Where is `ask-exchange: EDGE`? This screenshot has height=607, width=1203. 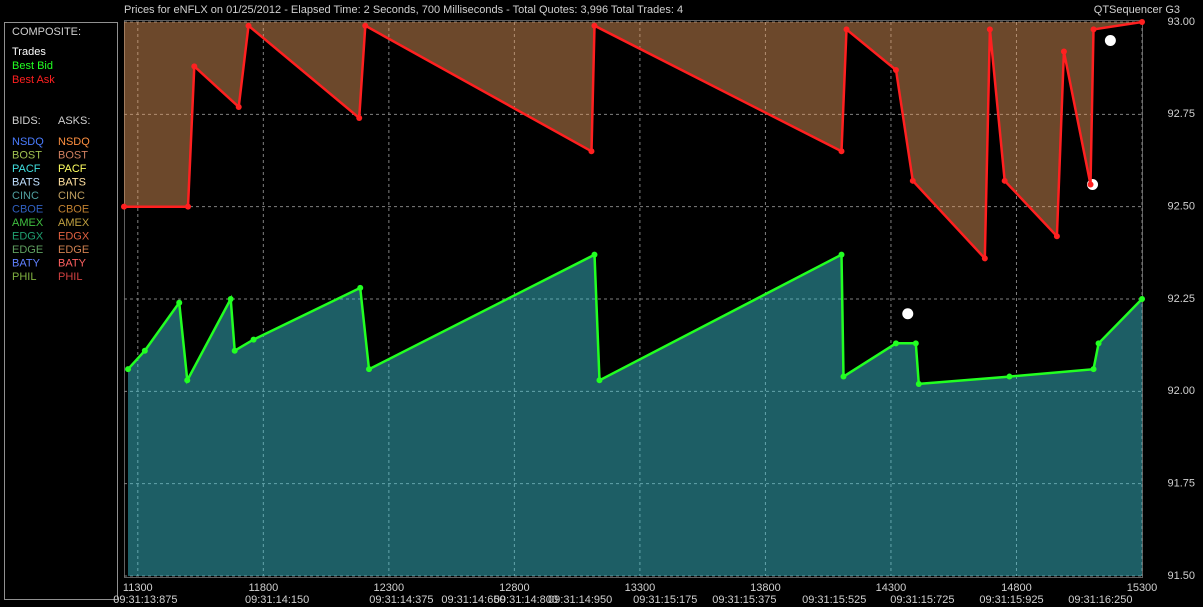 ask-exchange: EDGE is located at coordinates (73, 250).